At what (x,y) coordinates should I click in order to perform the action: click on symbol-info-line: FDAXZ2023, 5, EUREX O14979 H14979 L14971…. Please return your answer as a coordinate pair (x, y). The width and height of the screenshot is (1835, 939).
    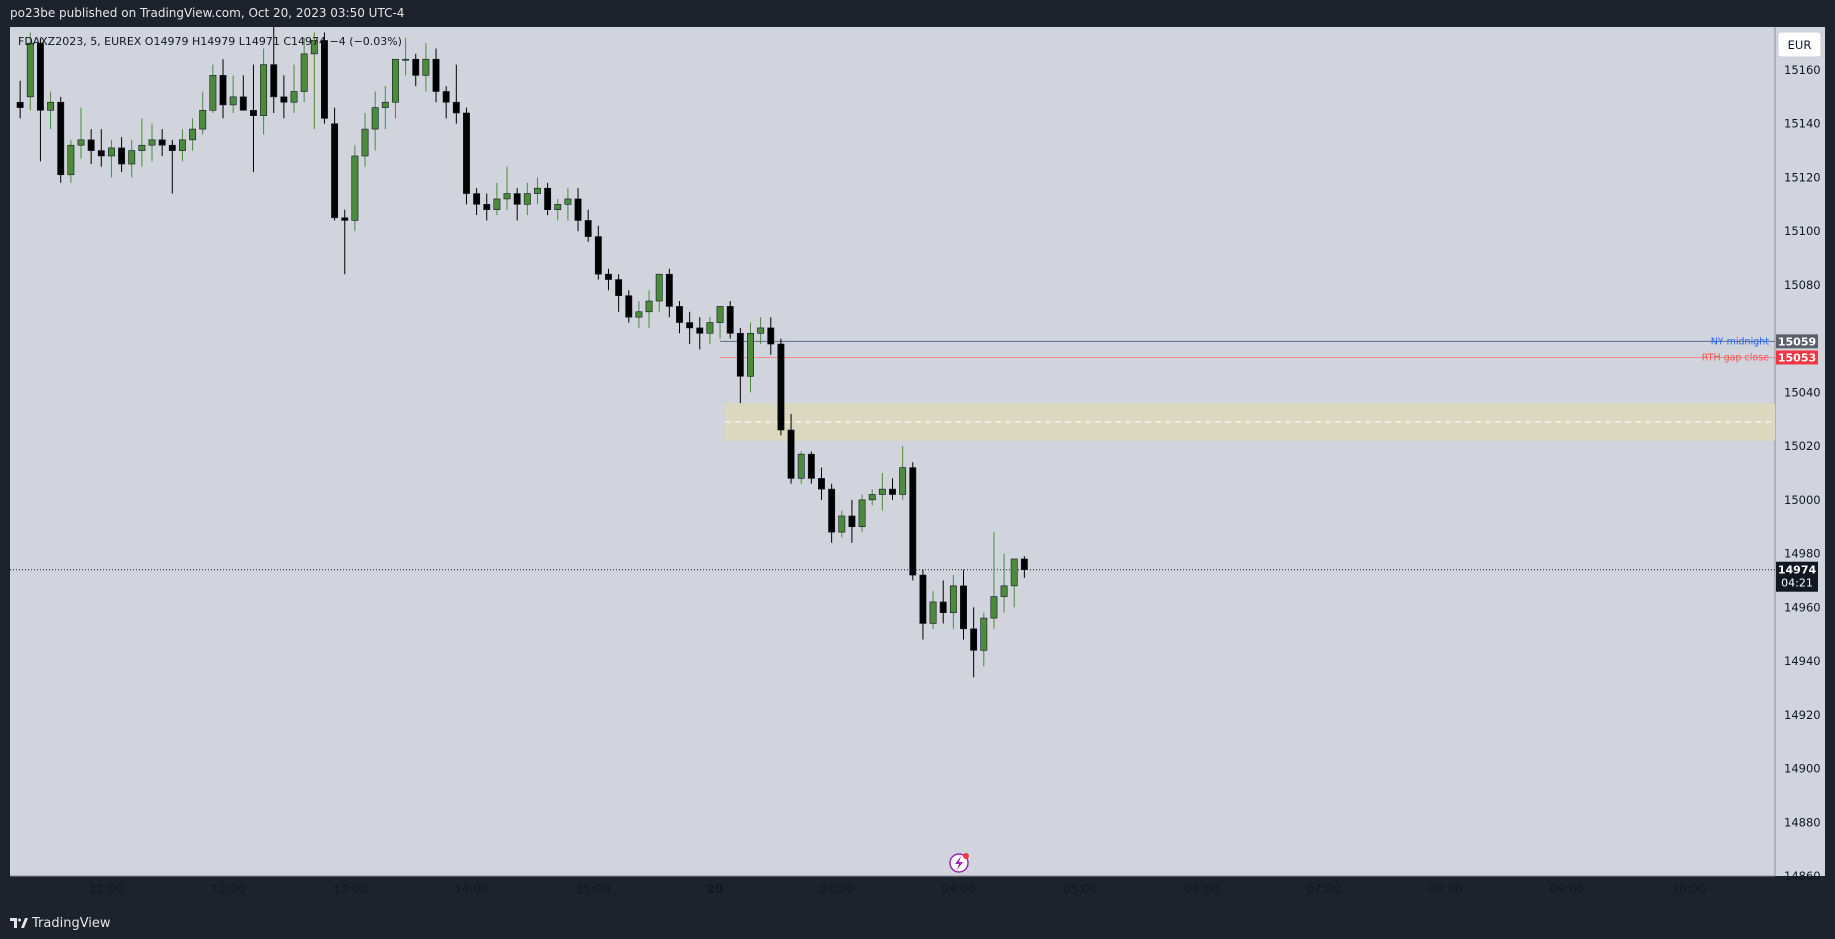
    Looking at the image, I should click on (210, 41).